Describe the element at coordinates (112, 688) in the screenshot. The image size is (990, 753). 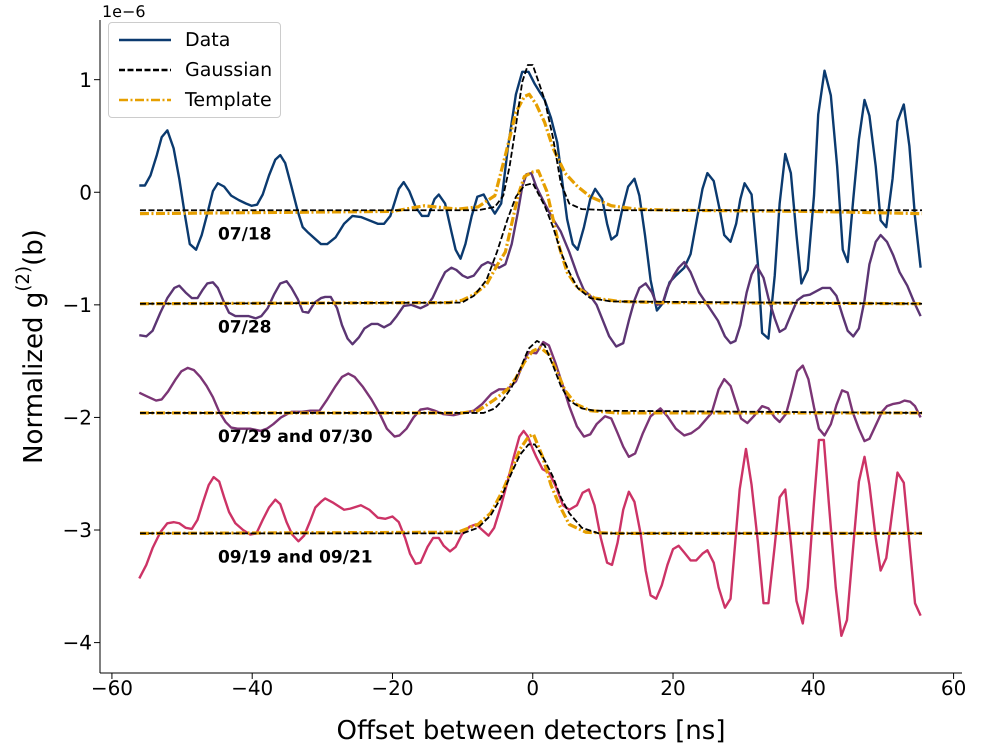
I see `x-tick-label: −60` at that location.